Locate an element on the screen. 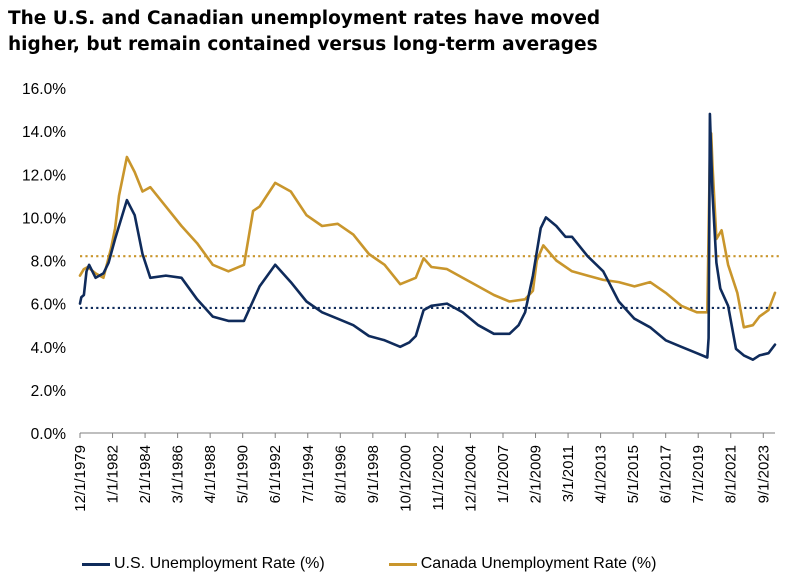 Image resolution: width=792 pixels, height=581 pixels. x-tick-label: 7/1/2019 is located at coordinates (698, 474).